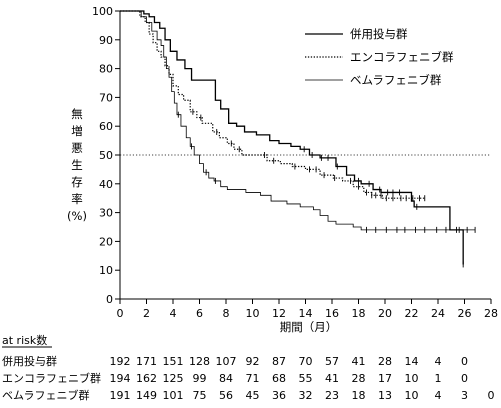 The width and height of the screenshot is (501, 408). Describe the element at coordinates (306, 313) in the screenshot. I see `x-tick-label: 14` at that location.